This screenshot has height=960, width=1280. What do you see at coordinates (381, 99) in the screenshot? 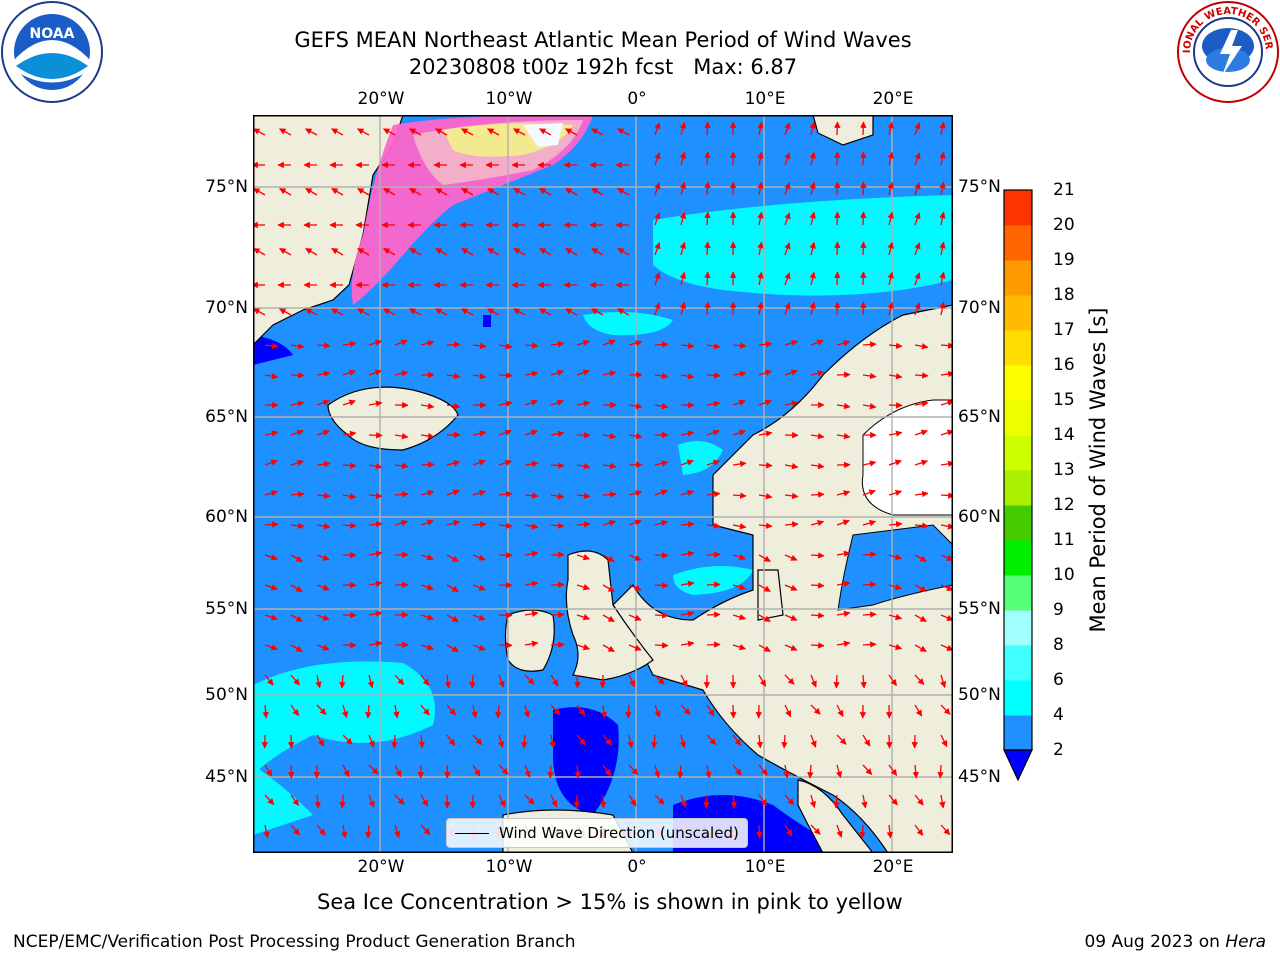
I see `lon-label-top: 20°W` at bounding box center [381, 99].